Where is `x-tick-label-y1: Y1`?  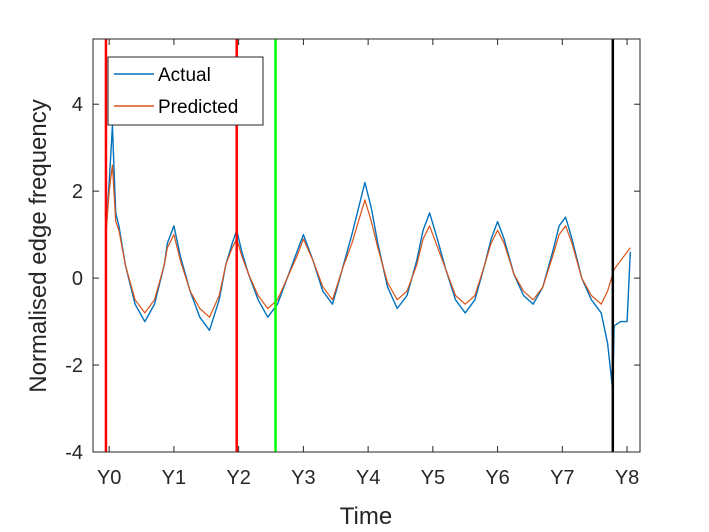
x-tick-label-y1: Y1 is located at coordinates (174, 478).